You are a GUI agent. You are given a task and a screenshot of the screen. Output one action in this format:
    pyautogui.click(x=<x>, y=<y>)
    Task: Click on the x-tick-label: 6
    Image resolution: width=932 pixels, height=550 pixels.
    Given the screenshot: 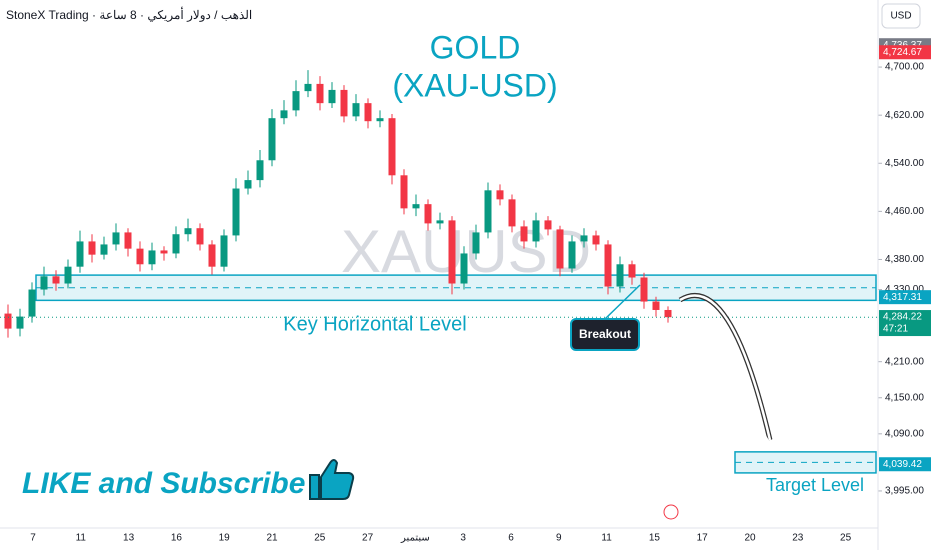 What is the action you would take?
    pyautogui.click(x=511, y=538)
    